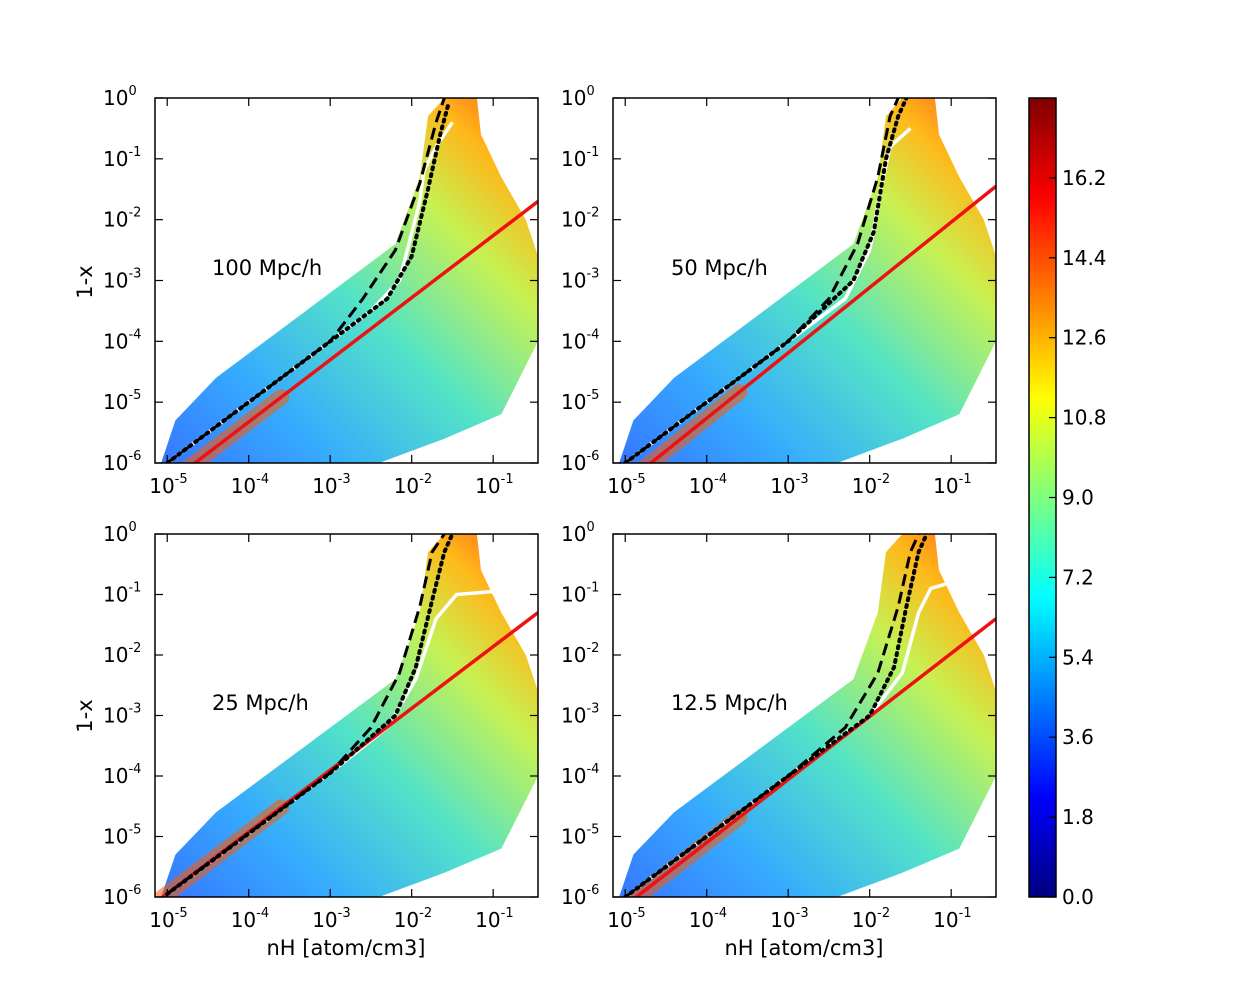 This screenshot has width=1246, height=998. I want to click on colorbar: 0.0 1.8 3.6 5.4 7.2 9.0 10.8 12.6 14.4 16.2, so click(1067, 503).